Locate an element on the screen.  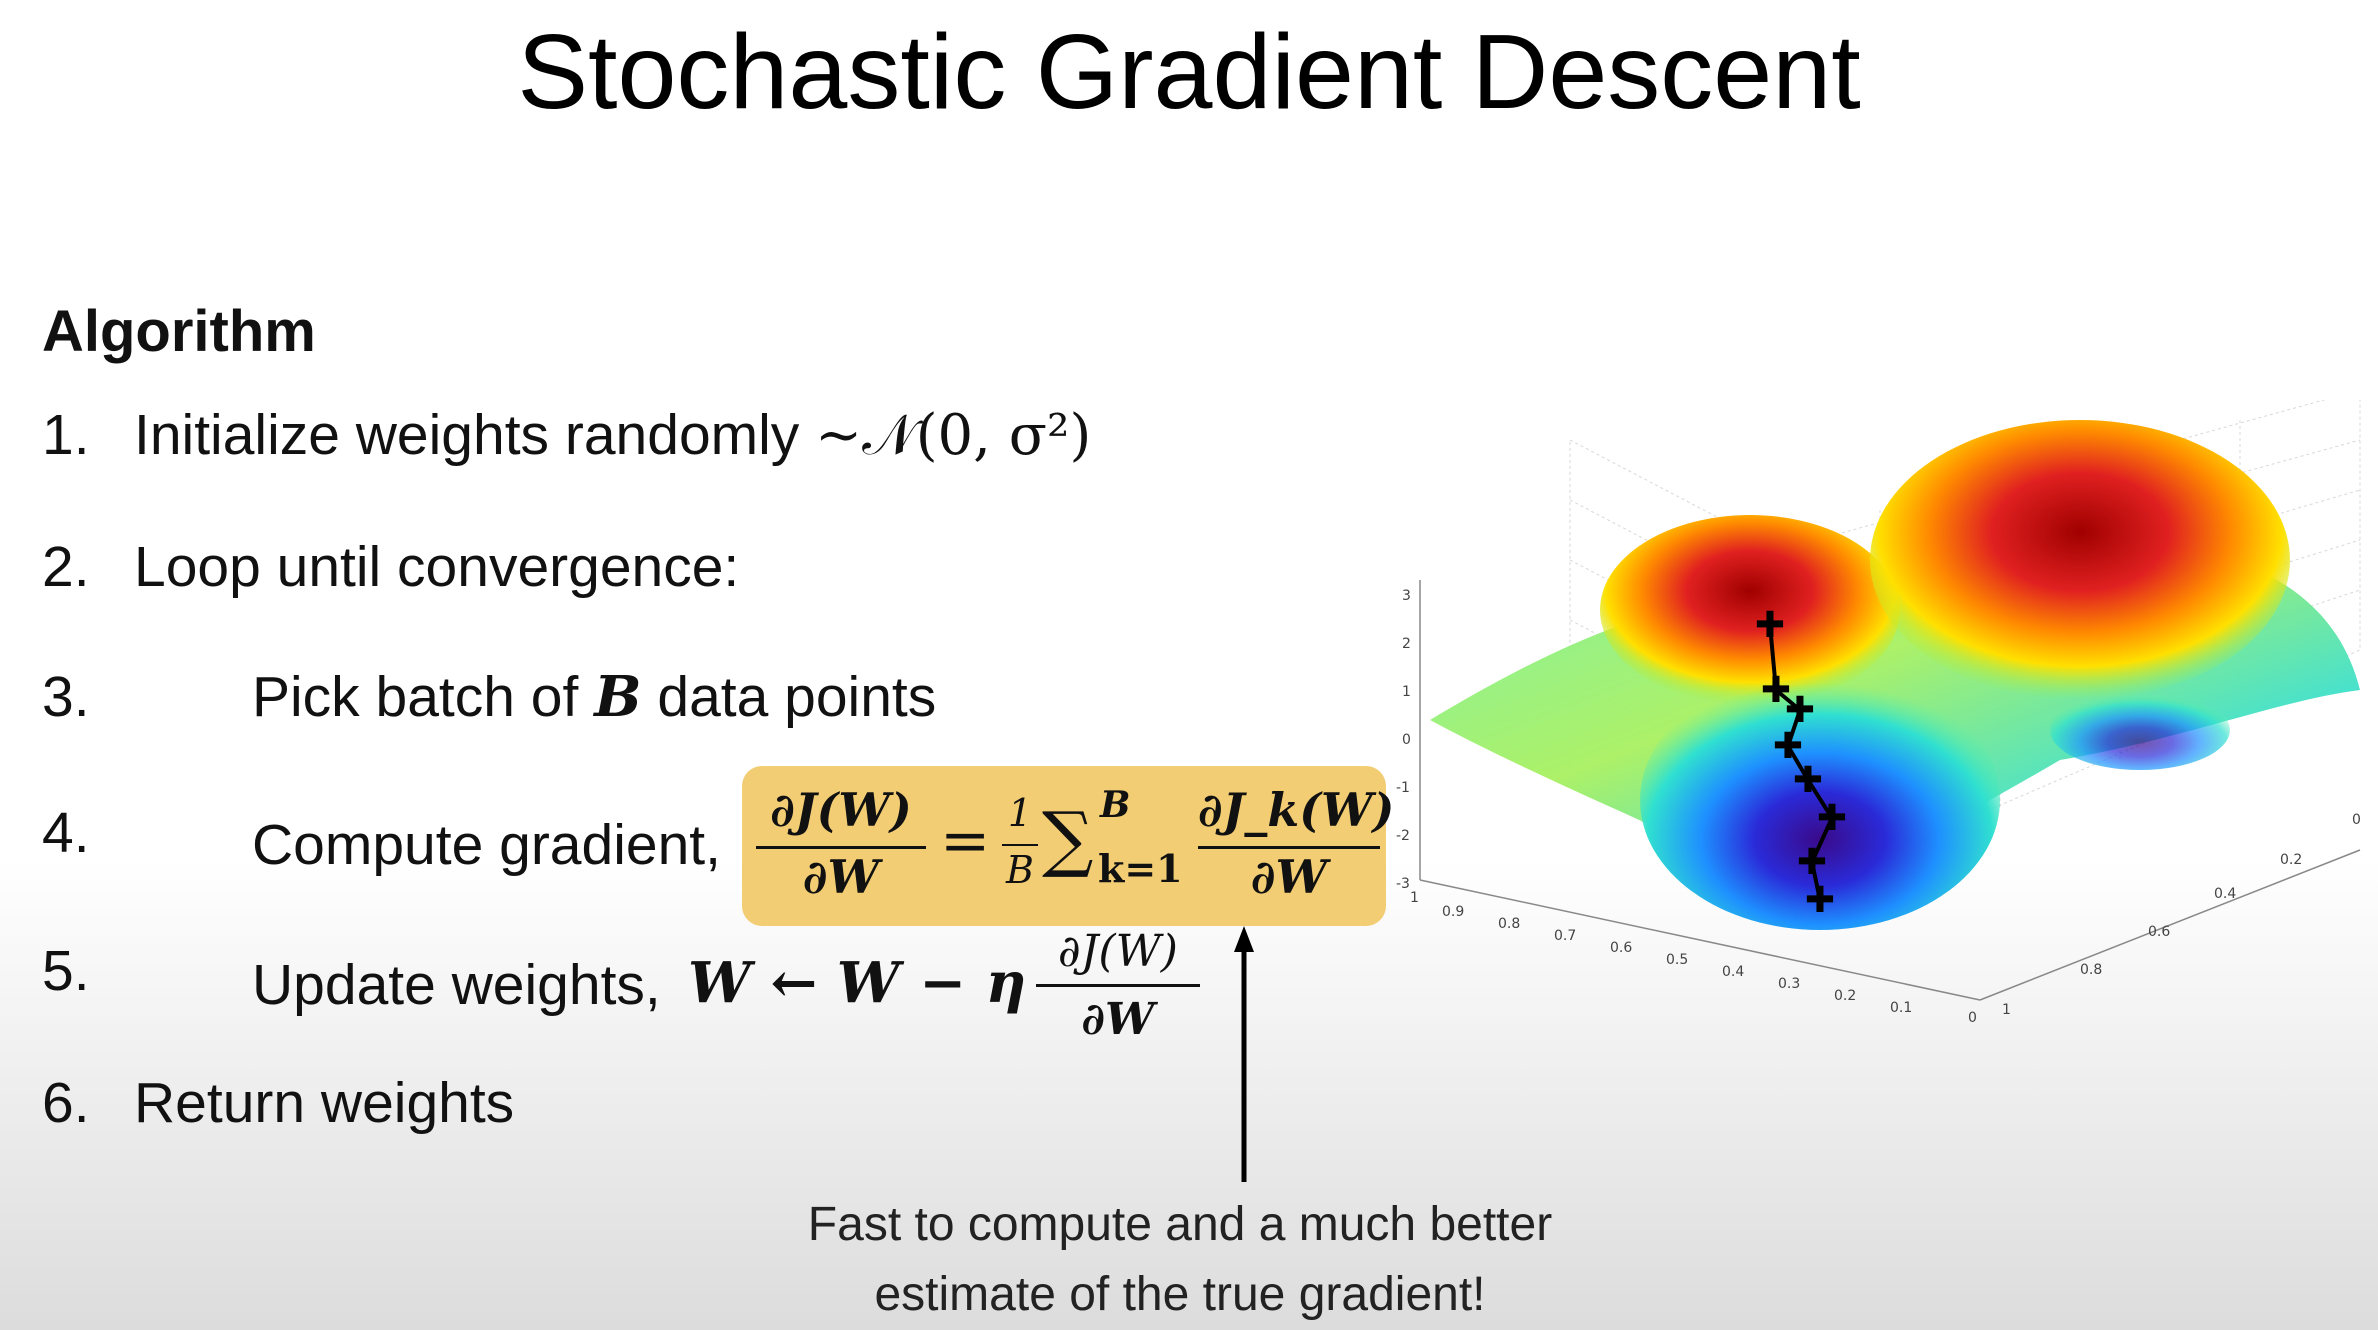
step-3-label-after: data points is located at coordinates (797, 697).